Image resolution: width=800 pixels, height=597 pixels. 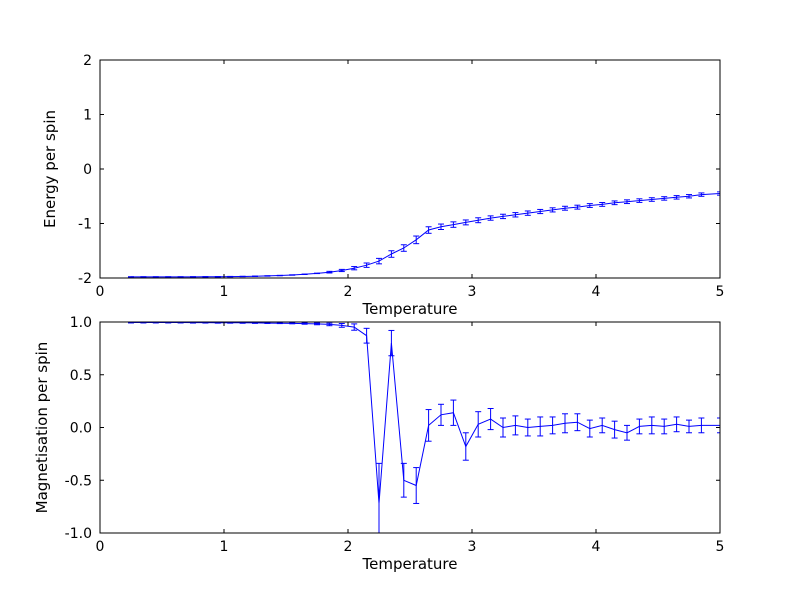 What do you see at coordinates (85, 279) in the screenshot?
I see `y-tick-label: -2` at bounding box center [85, 279].